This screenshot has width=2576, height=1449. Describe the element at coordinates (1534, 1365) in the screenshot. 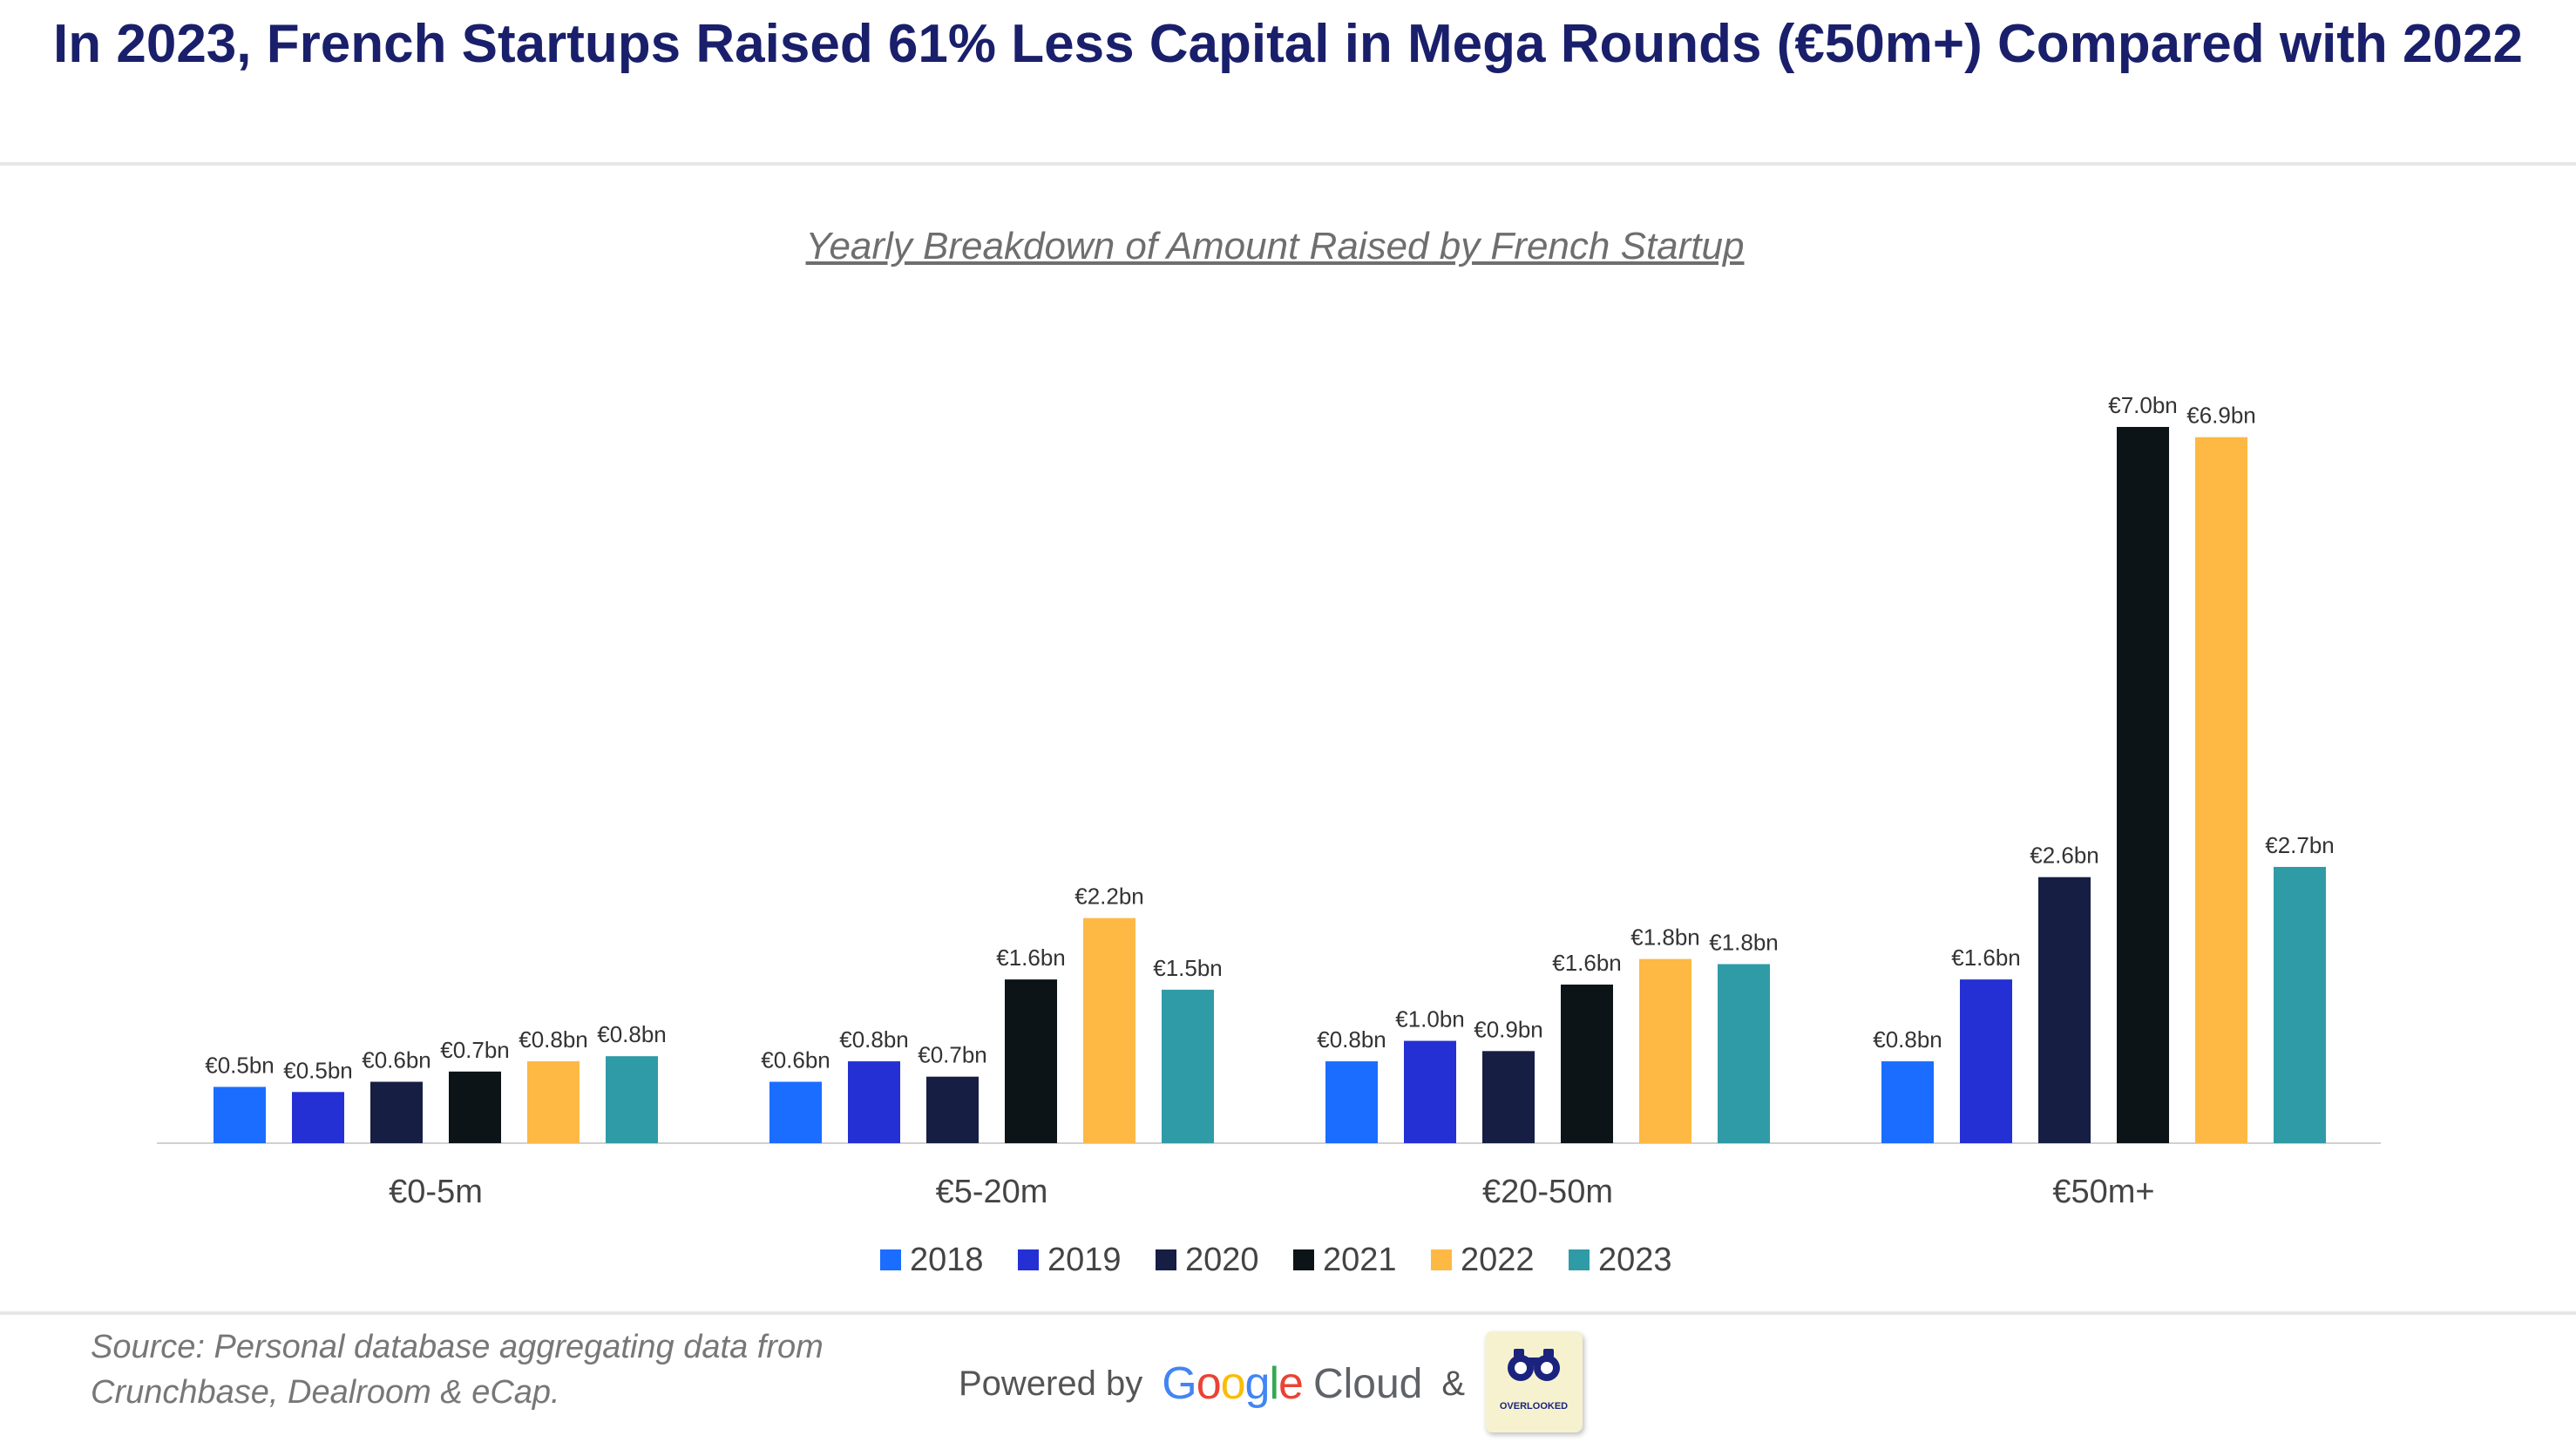

I see `binoculars-icon` at that location.